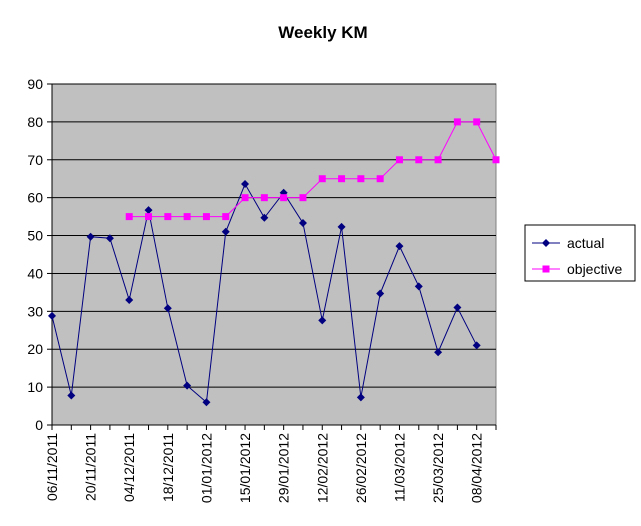 This screenshot has width=641, height=526. What do you see at coordinates (35, 349) in the screenshot?
I see `y-tick-label: 20` at bounding box center [35, 349].